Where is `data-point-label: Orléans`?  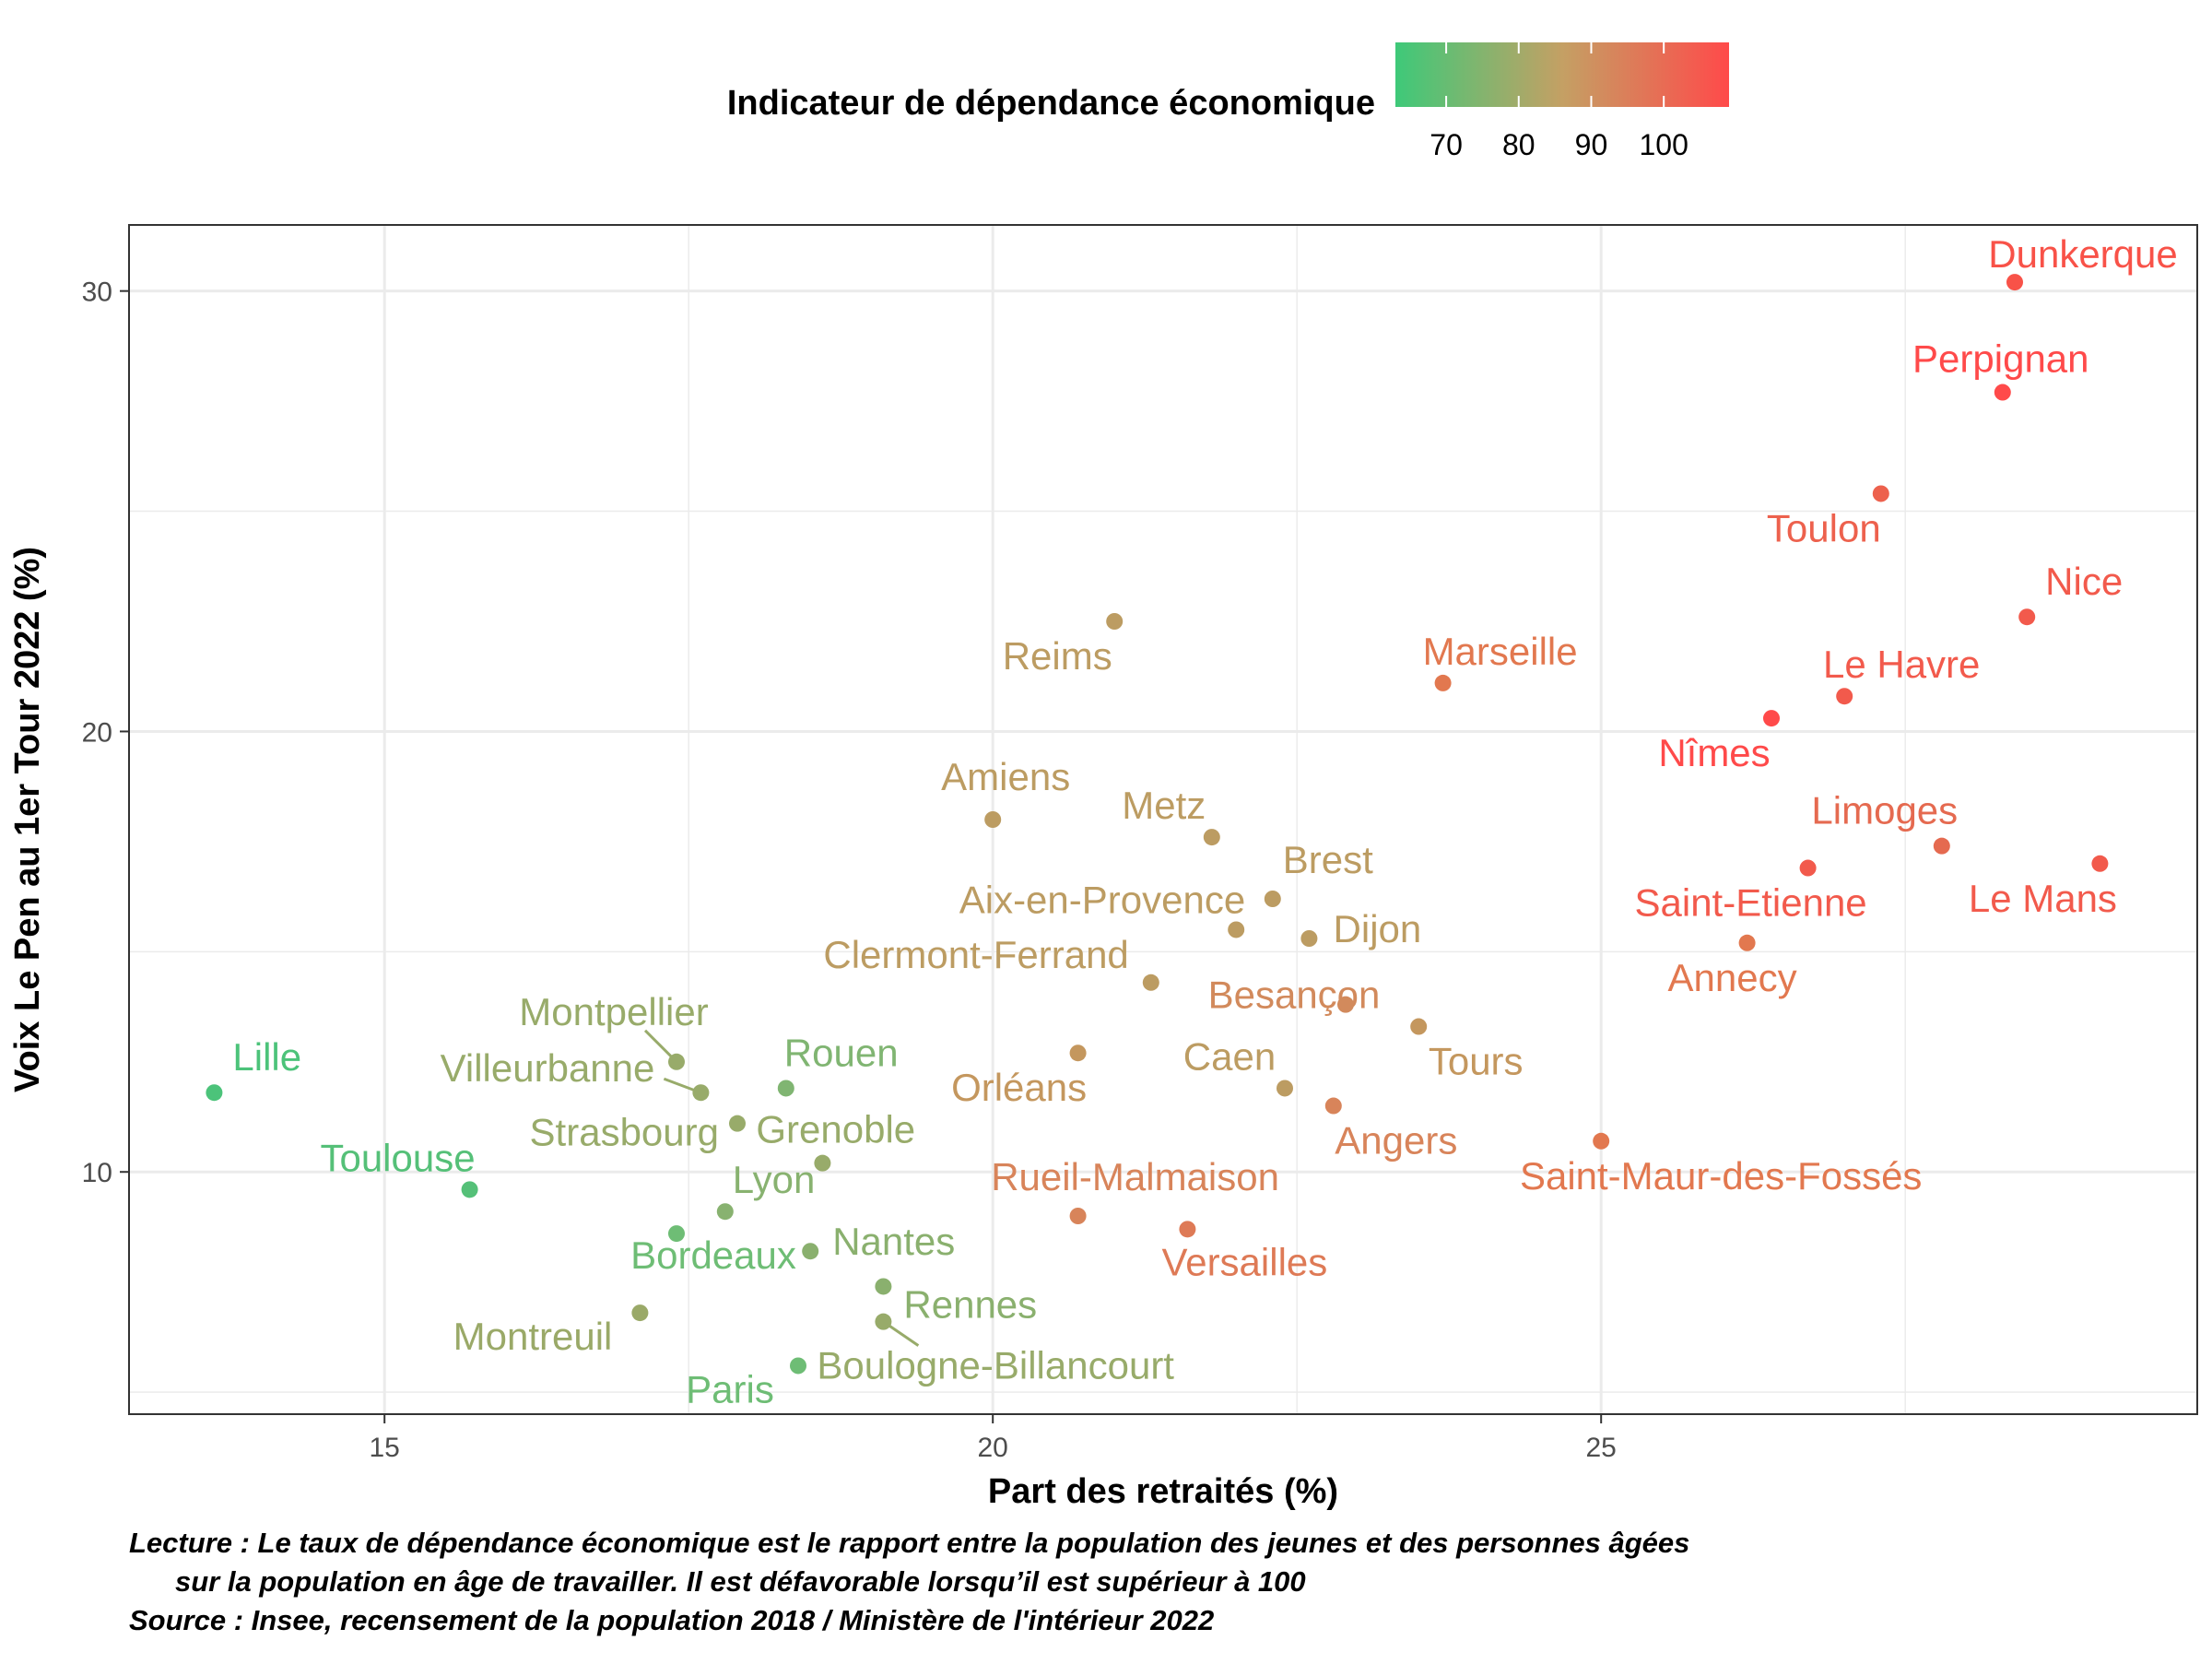
data-point-label: Orléans is located at coordinates (1019, 1087).